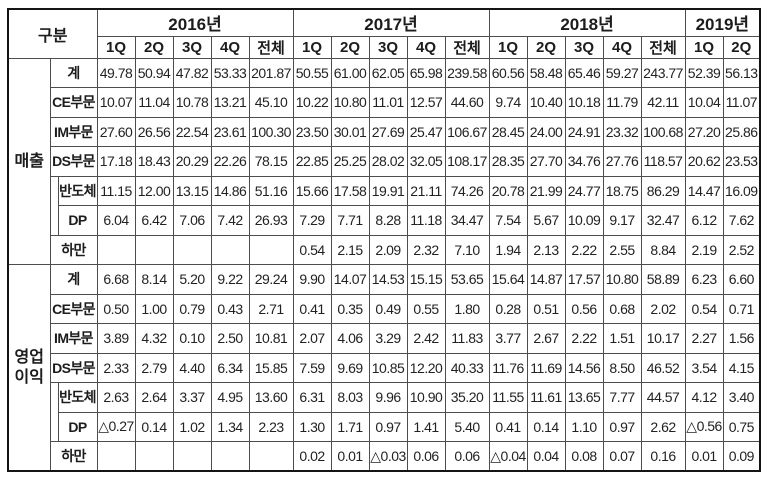  What do you see at coordinates (73, 72) in the screenshot?
I see `row-label: 계` at bounding box center [73, 72].